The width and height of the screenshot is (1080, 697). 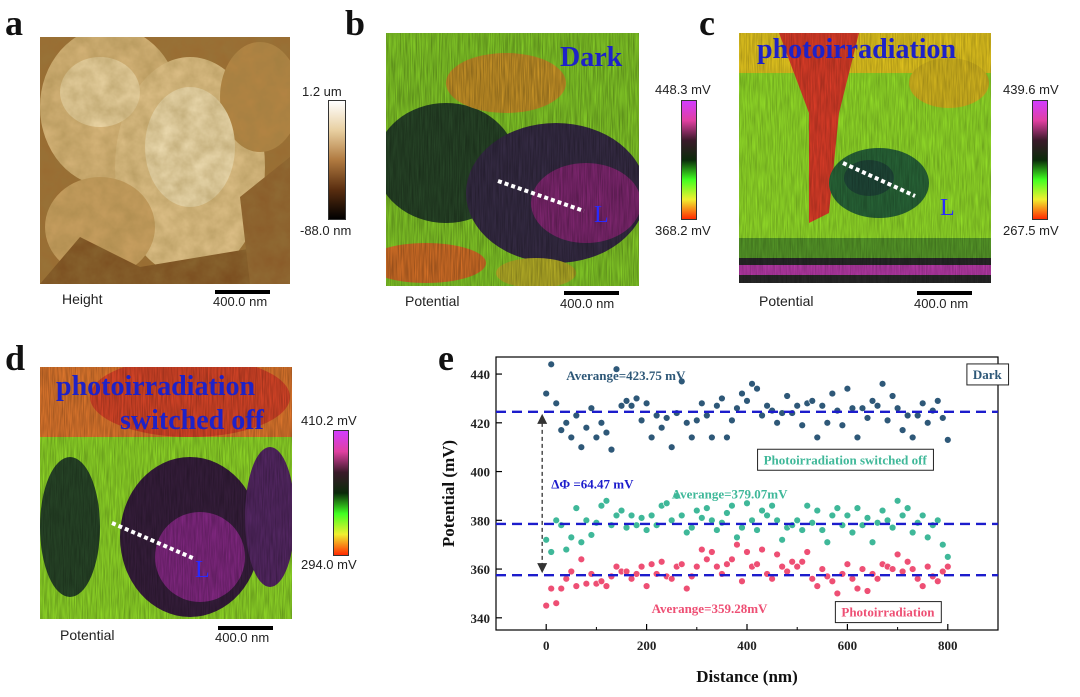 What do you see at coordinates (592, 484) in the screenshot?
I see `annotation-delta-phi: ΔΦ =64.47 mV` at bounding box center [592, 484].